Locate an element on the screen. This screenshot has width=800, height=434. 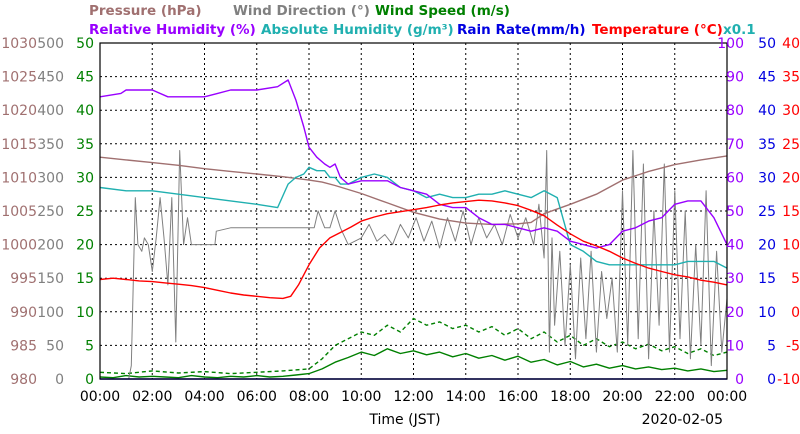
tick-label-humidity: 90 is located at coordinates (735, 78).